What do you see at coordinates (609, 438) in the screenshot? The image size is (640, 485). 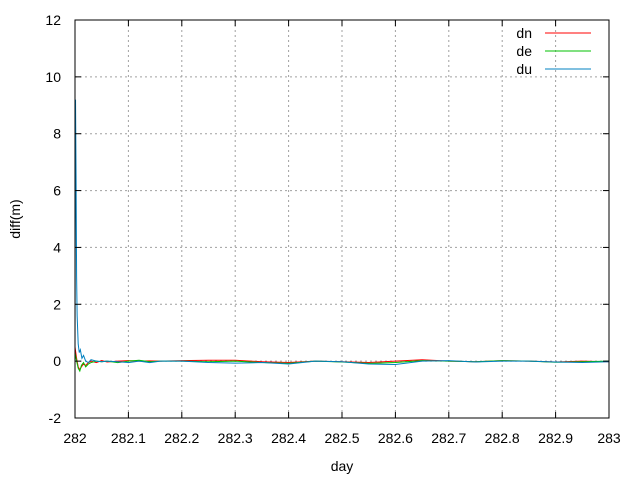 I see `x-tick-label: 283` at bounding box center [609, 438].